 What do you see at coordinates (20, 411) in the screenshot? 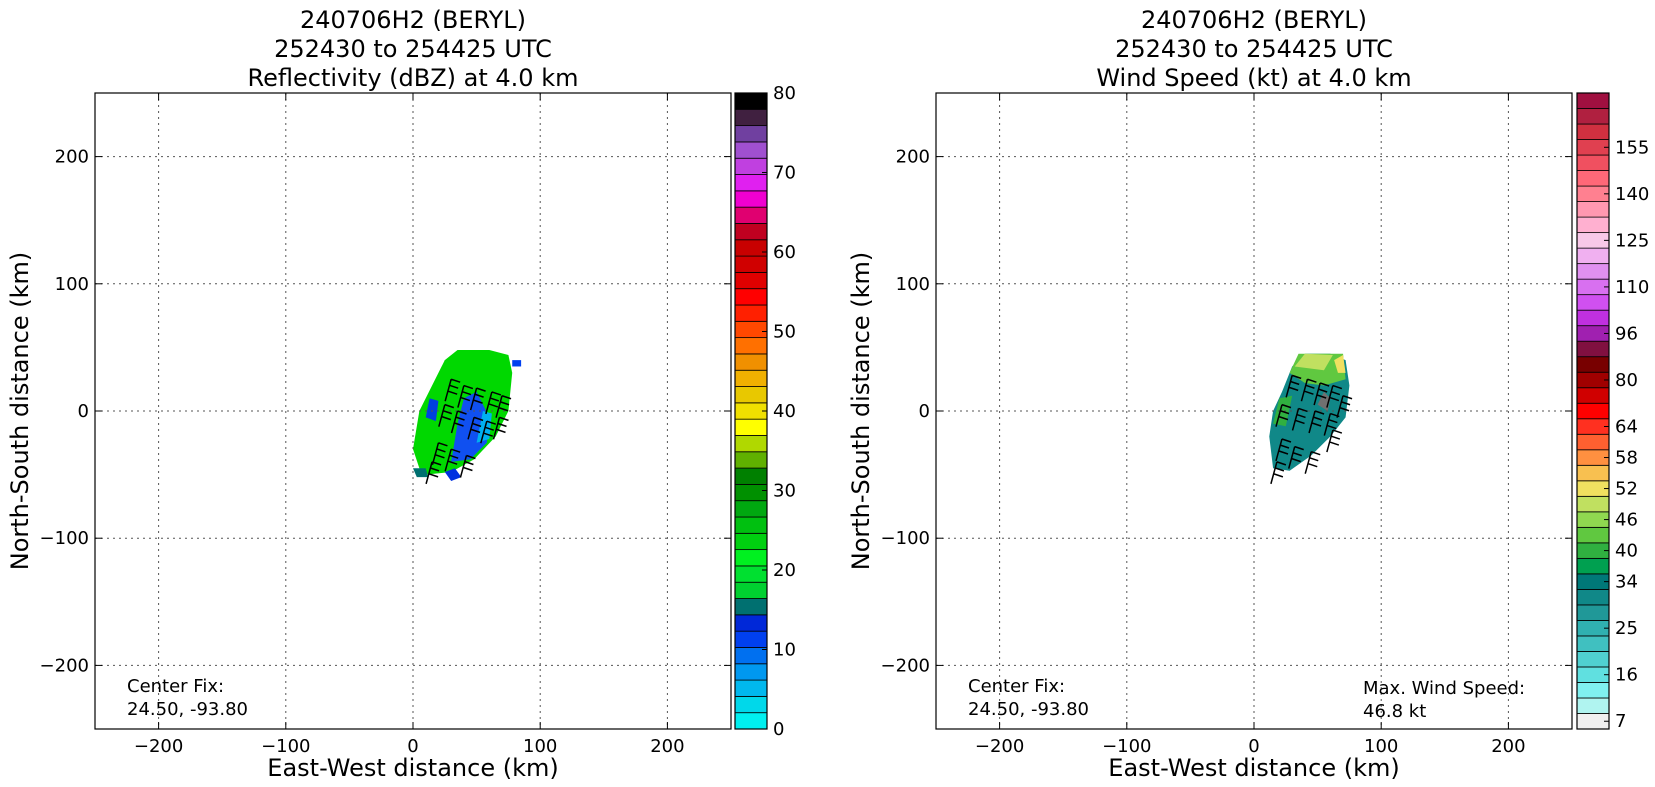
I see `y-axis-label: North-South distance (km)` at bounding box center [20, 411].